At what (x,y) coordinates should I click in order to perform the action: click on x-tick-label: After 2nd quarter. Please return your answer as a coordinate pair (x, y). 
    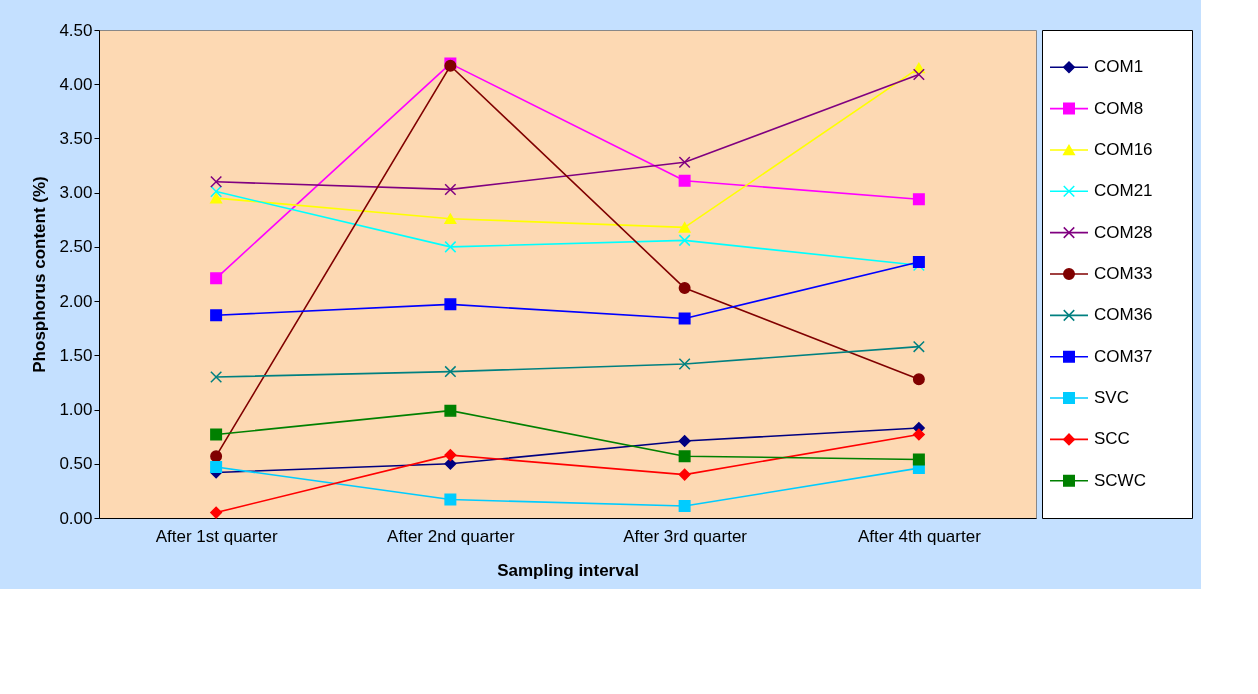
    Looking at the image, I should click on (451, 536).